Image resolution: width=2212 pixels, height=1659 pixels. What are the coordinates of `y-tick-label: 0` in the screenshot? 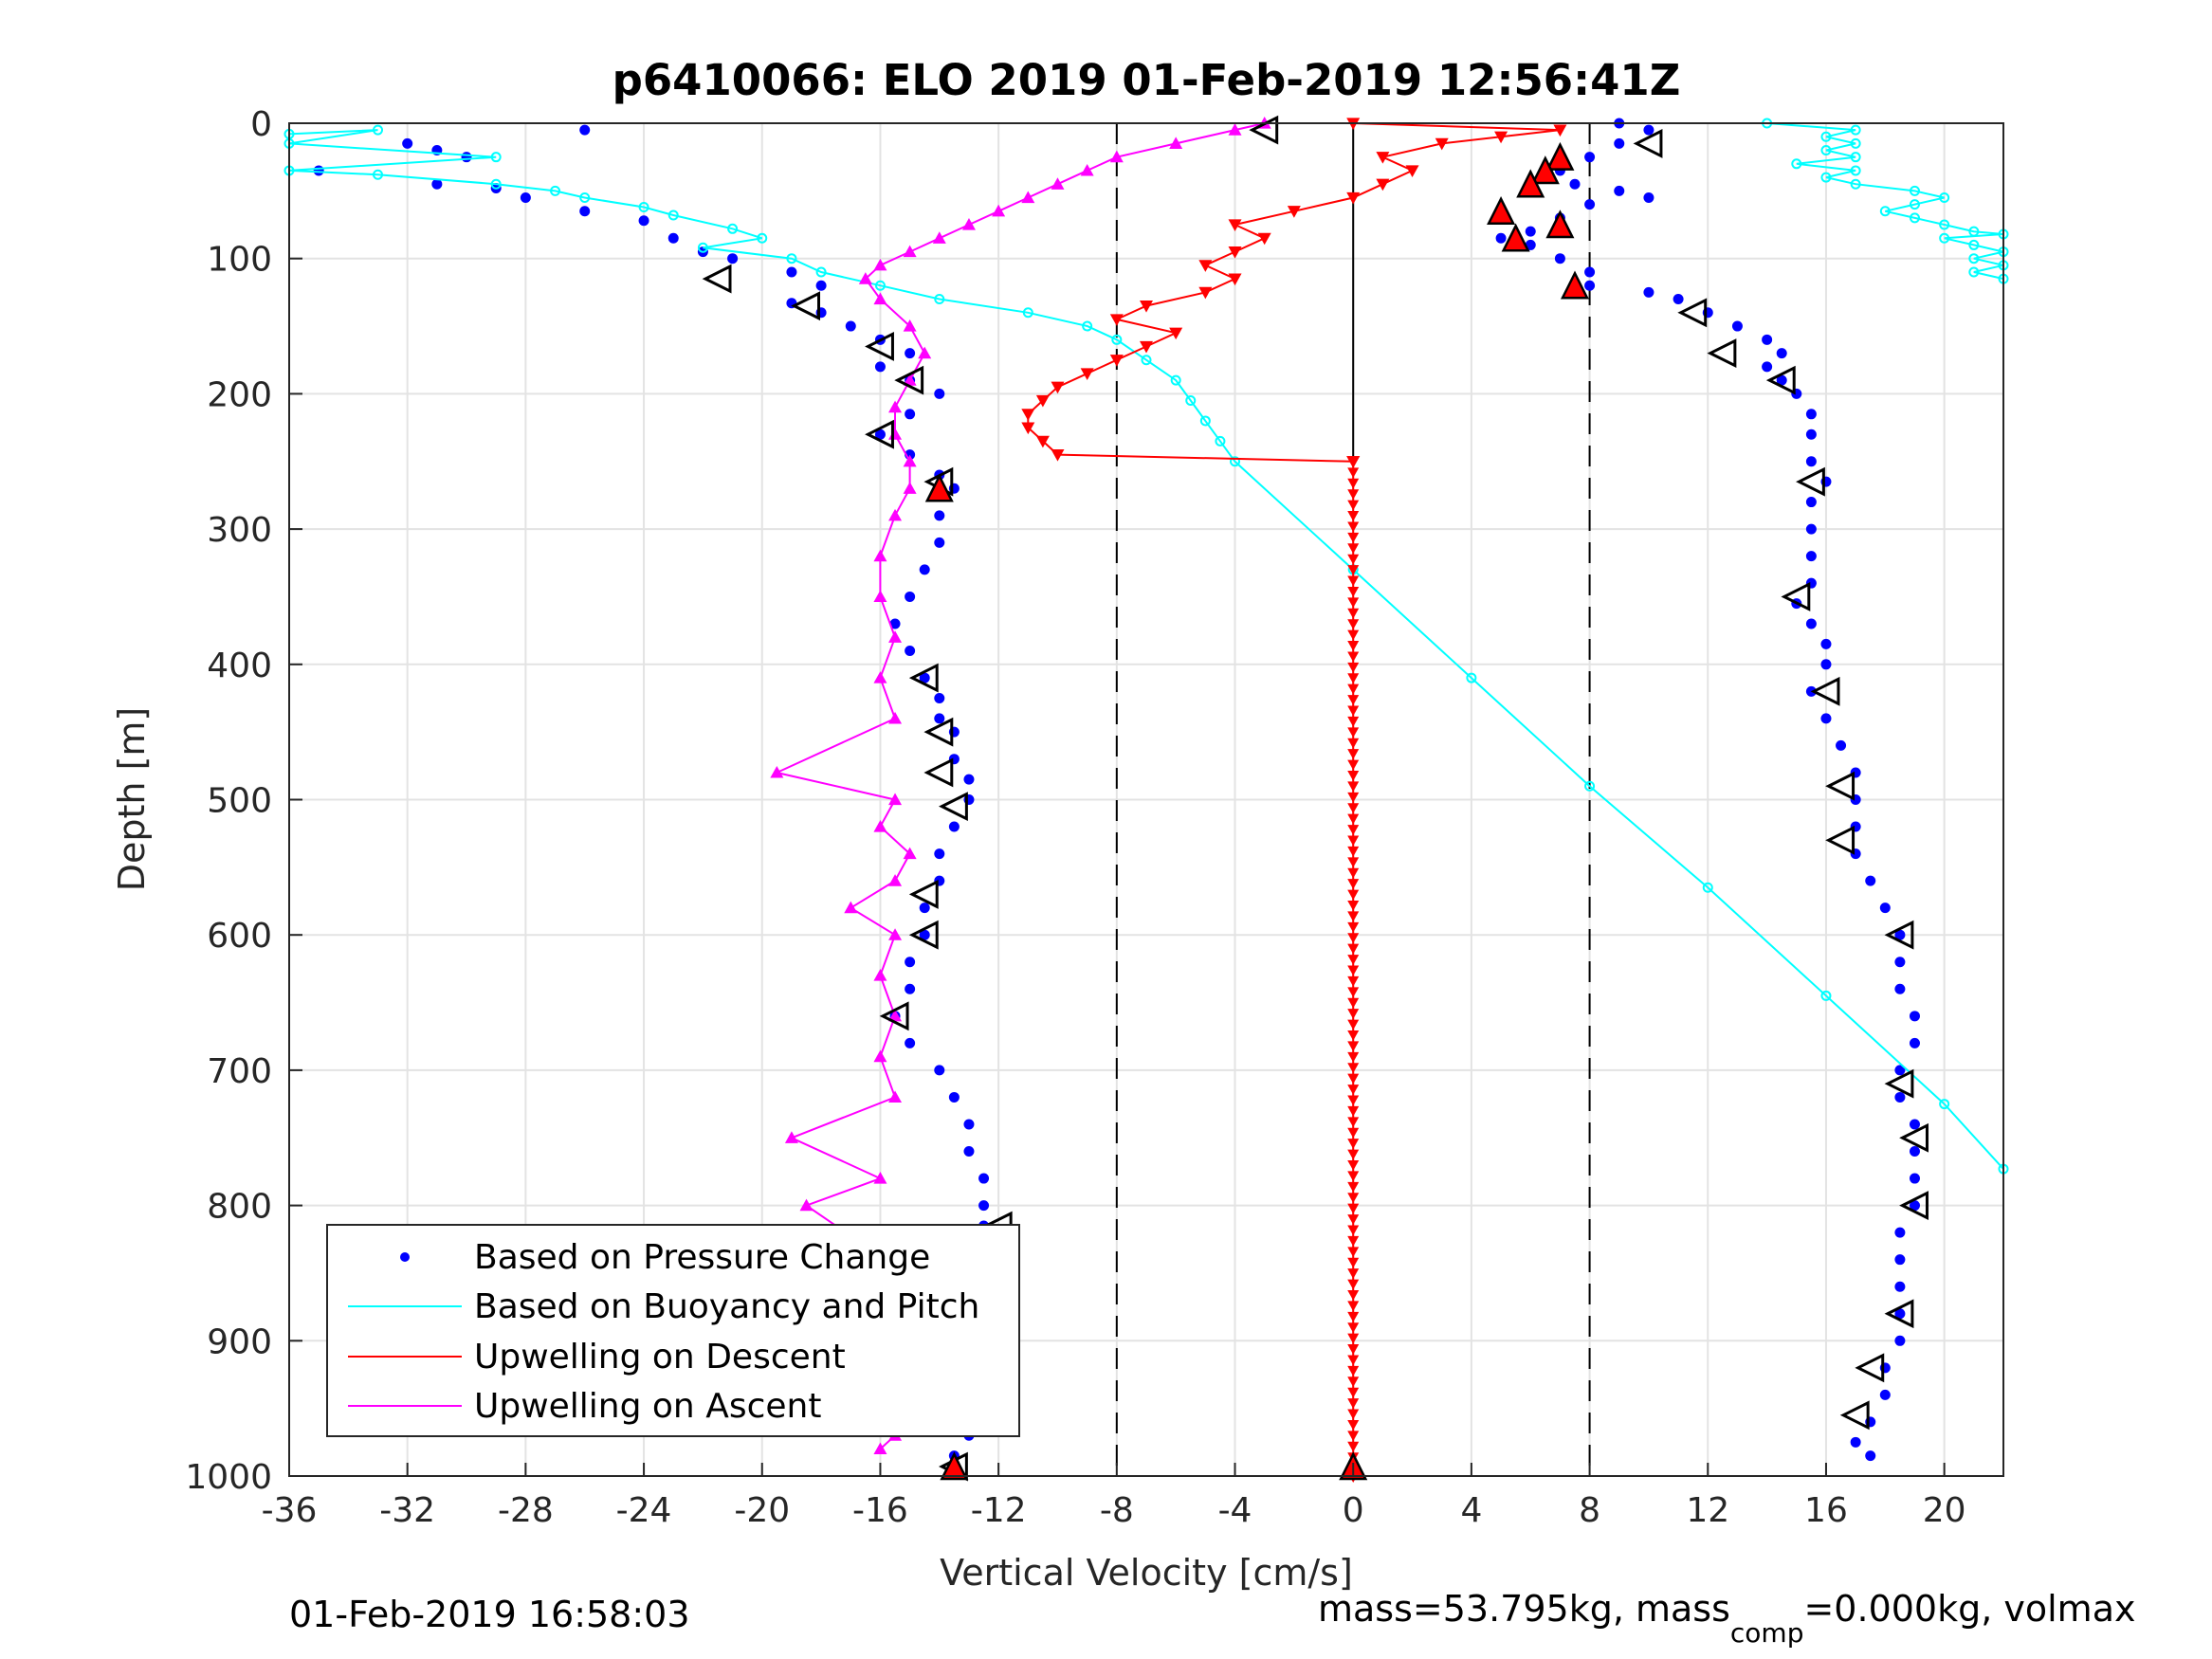 It's located at (261, 124).